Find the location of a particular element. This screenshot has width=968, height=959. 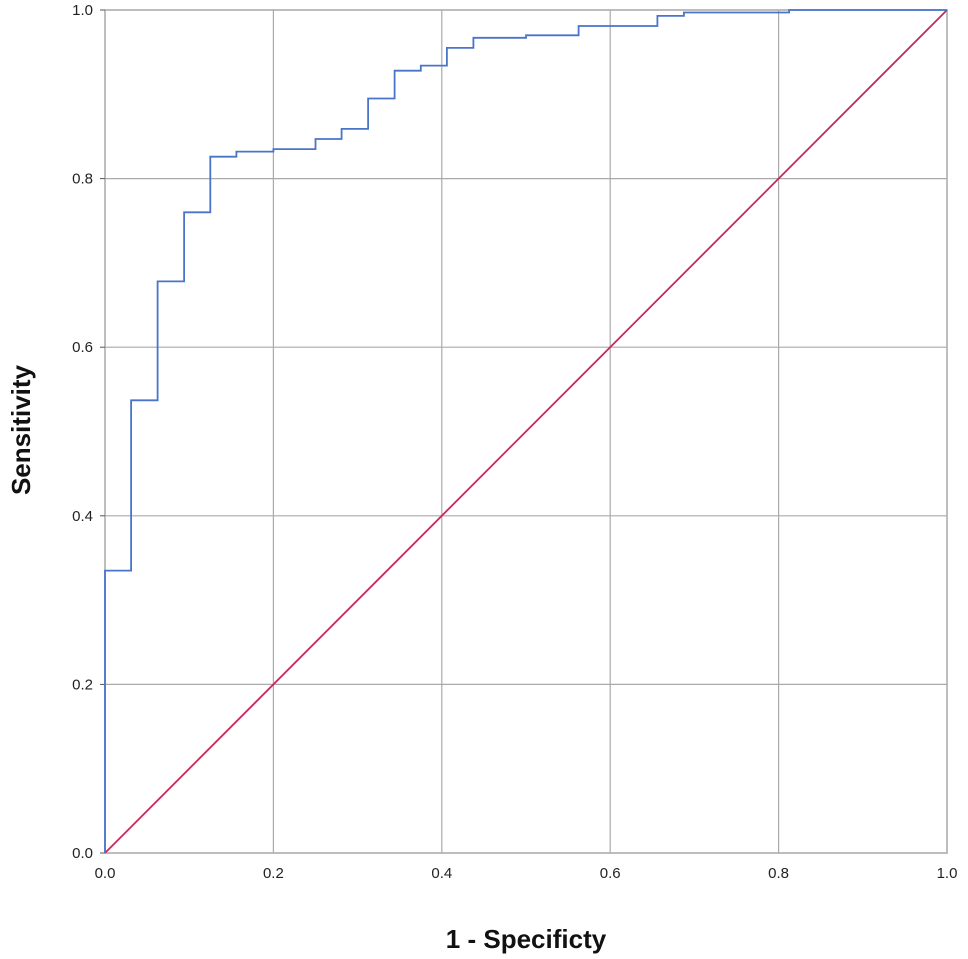

y-tick-label: 0.4 is located at coordinates (82, 516).